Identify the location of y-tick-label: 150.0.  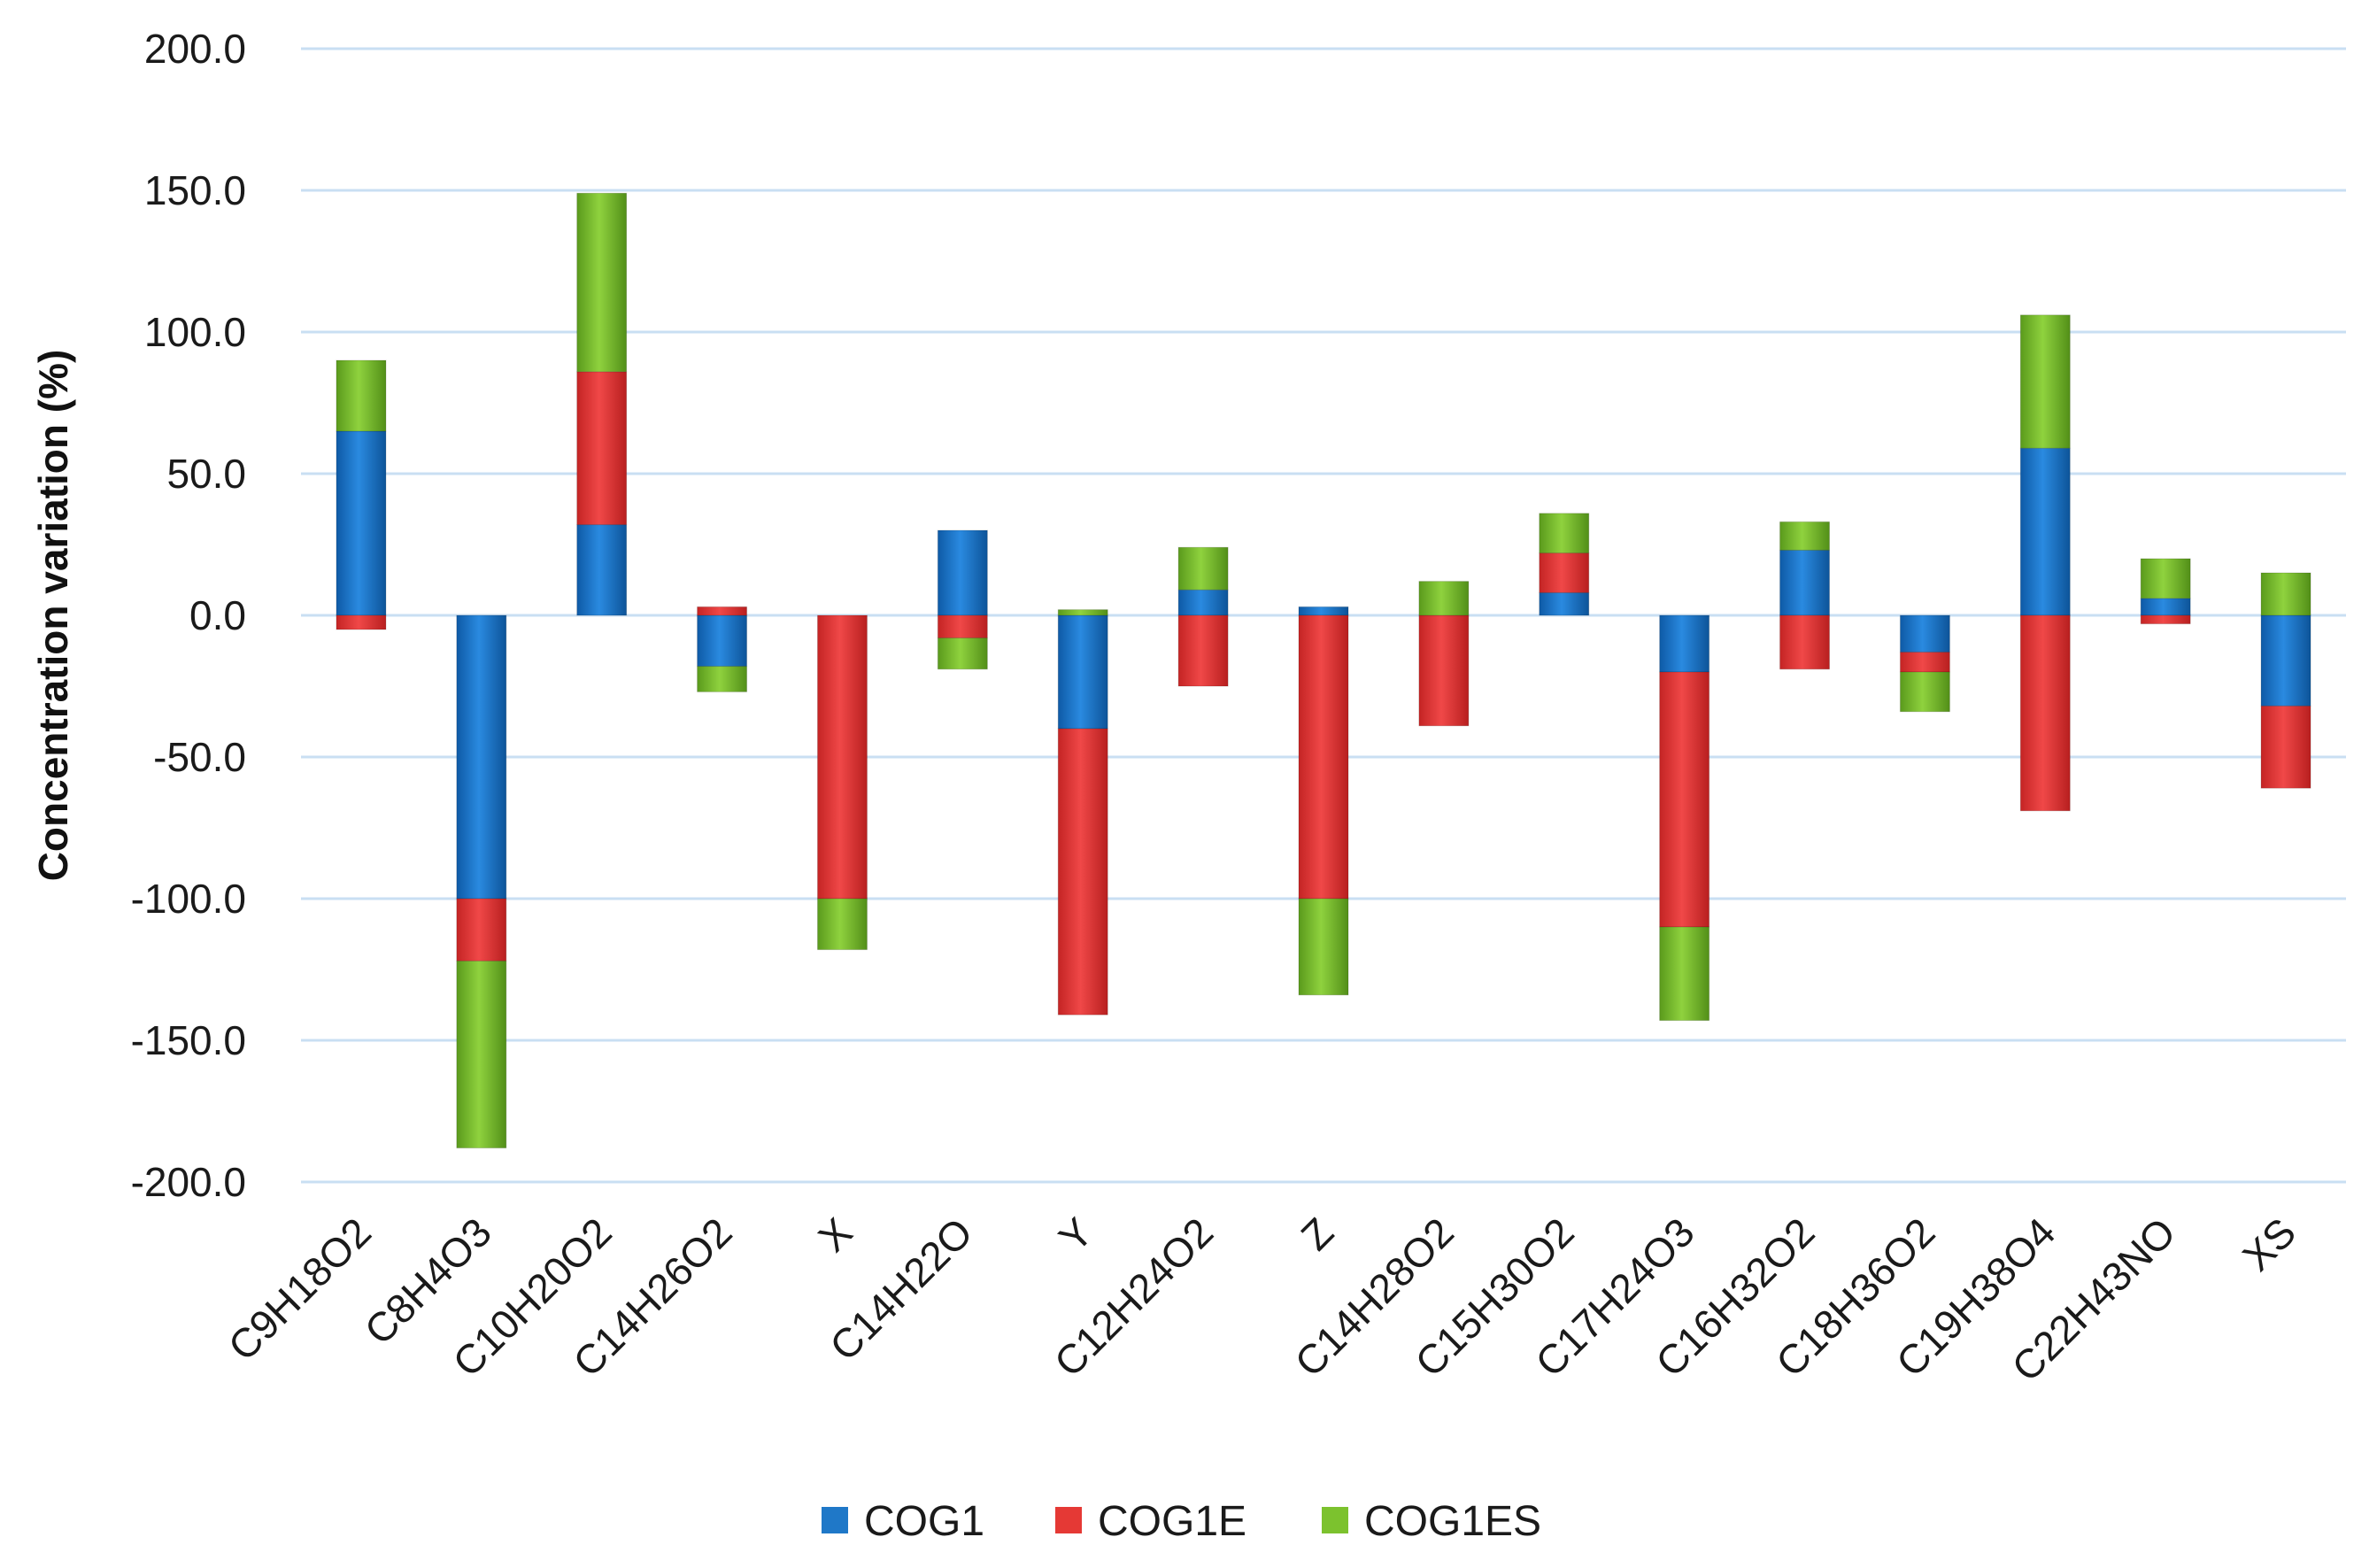
(195, 190).